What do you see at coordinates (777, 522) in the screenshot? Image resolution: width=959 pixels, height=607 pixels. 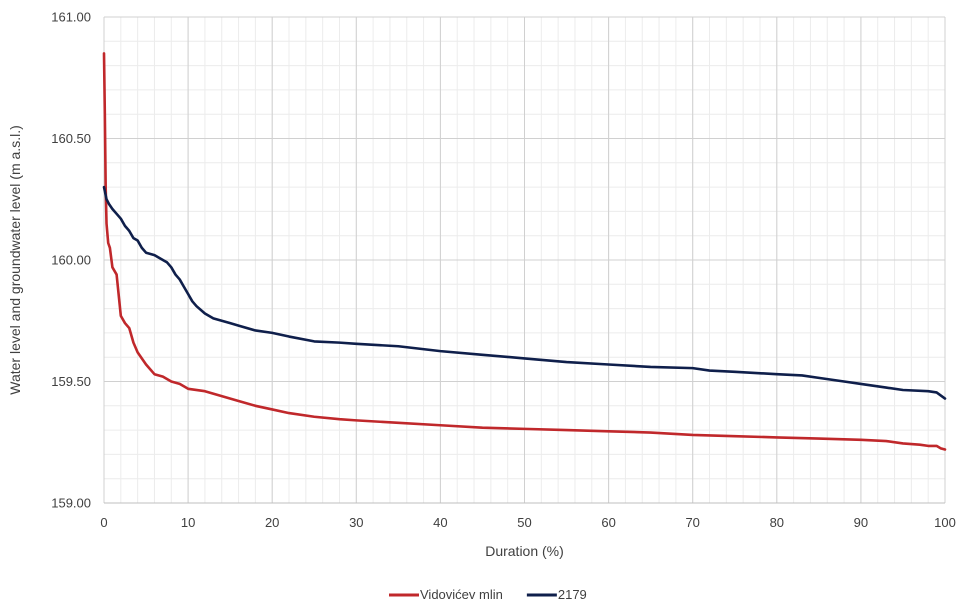 I see `x-tick-label: 80` at bounding box center [777, 522].